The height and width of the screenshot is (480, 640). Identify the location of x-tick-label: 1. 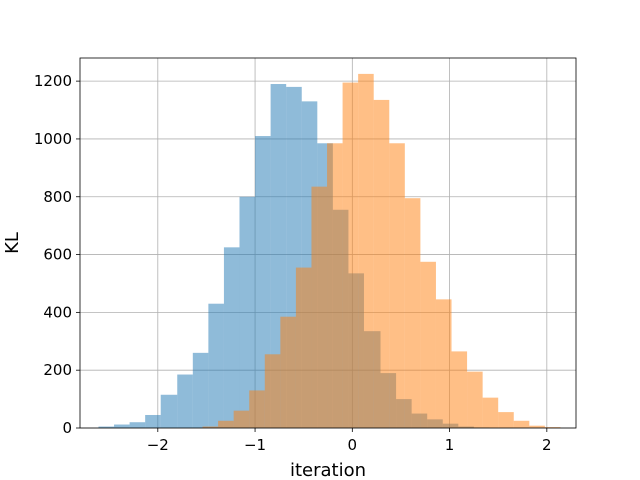
(450, 445).